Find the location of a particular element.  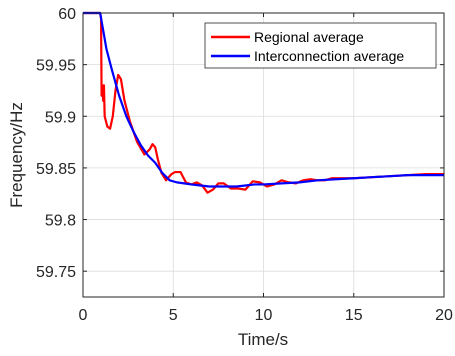

y-tick-label: 59.8 is located at coordinates (60, 221).